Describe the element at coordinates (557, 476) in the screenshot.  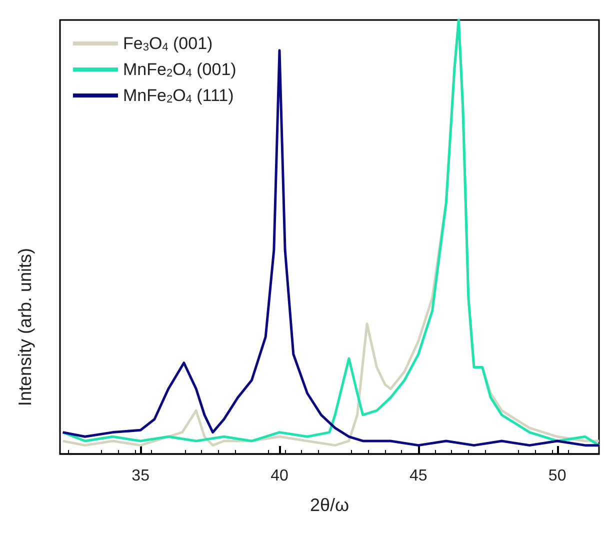
I see `x-tick-label: 50` at that location.